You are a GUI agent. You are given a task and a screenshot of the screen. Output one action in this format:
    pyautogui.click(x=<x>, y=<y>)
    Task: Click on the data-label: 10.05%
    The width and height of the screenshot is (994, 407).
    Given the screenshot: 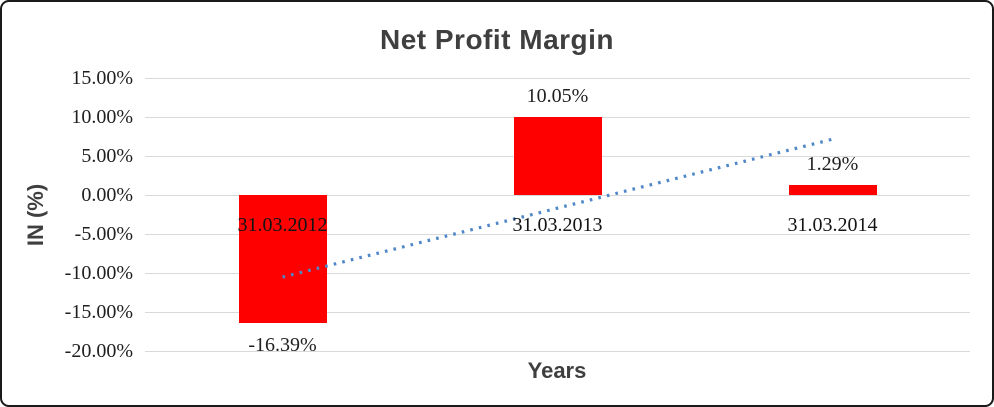 What is the action you would take?
    pyautogui.click(x=557, y=95)
    